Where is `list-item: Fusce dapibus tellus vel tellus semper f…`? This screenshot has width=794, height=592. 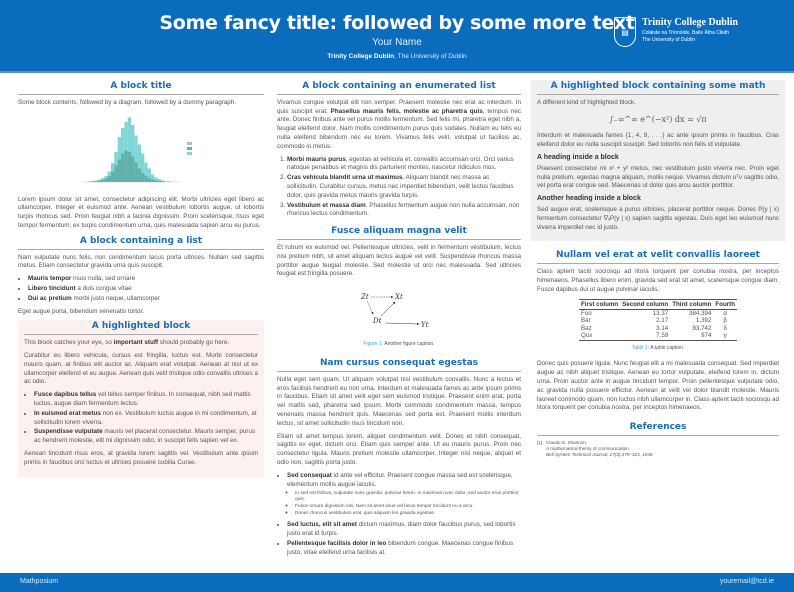
list-item: Fusce dapibus tellus vel tellus semper f… is located at coordinates (146, 400).